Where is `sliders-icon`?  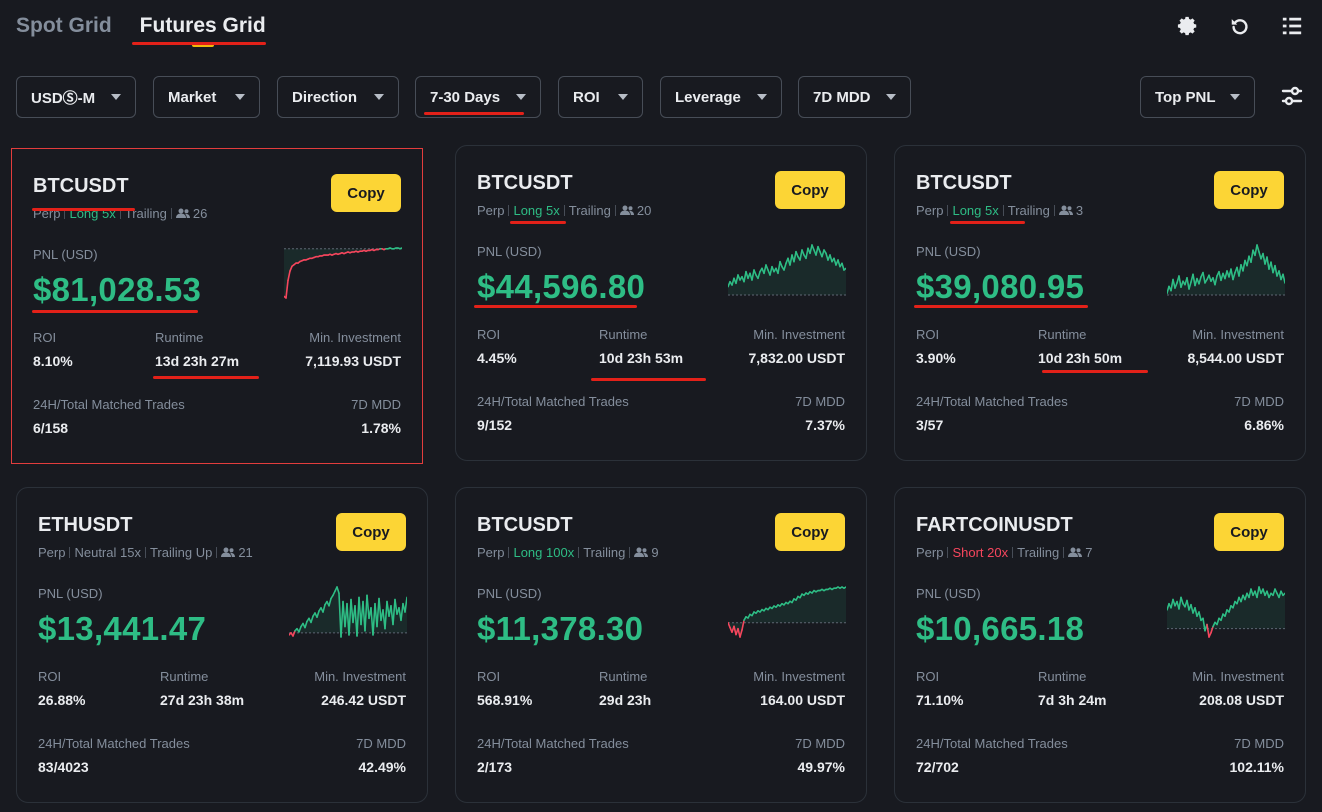 sliders-icon is located at coordinates (1292, 96).